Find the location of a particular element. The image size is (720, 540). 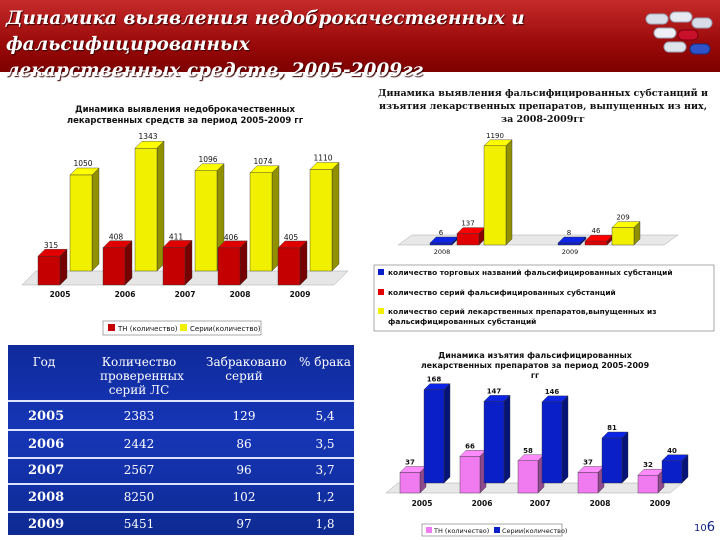

chart2-label: 1190 is located at coordinates (495, 136).